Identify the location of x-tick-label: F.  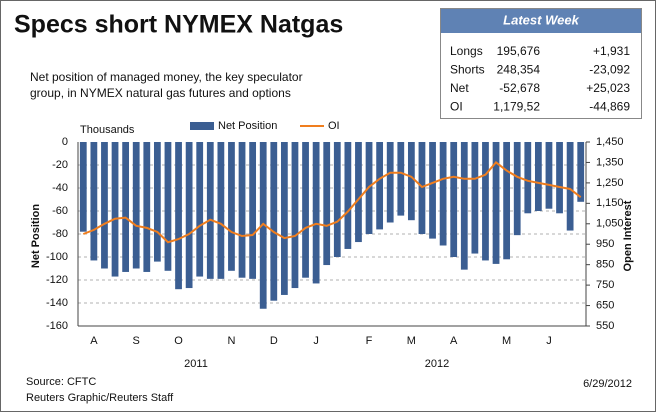
(369, 341).